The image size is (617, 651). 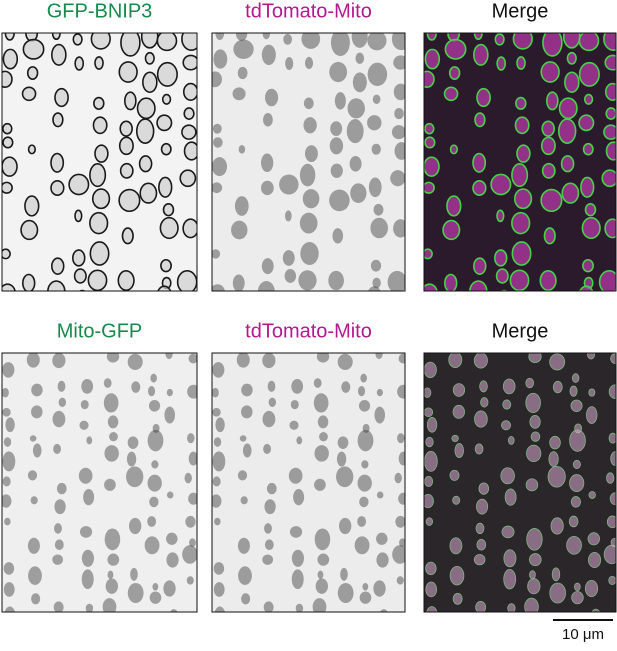 What do you see at coordinates (583, 634) in the screenshot?
I see `scale-bar-label: 10 μm` at bounding box center [583, 634].